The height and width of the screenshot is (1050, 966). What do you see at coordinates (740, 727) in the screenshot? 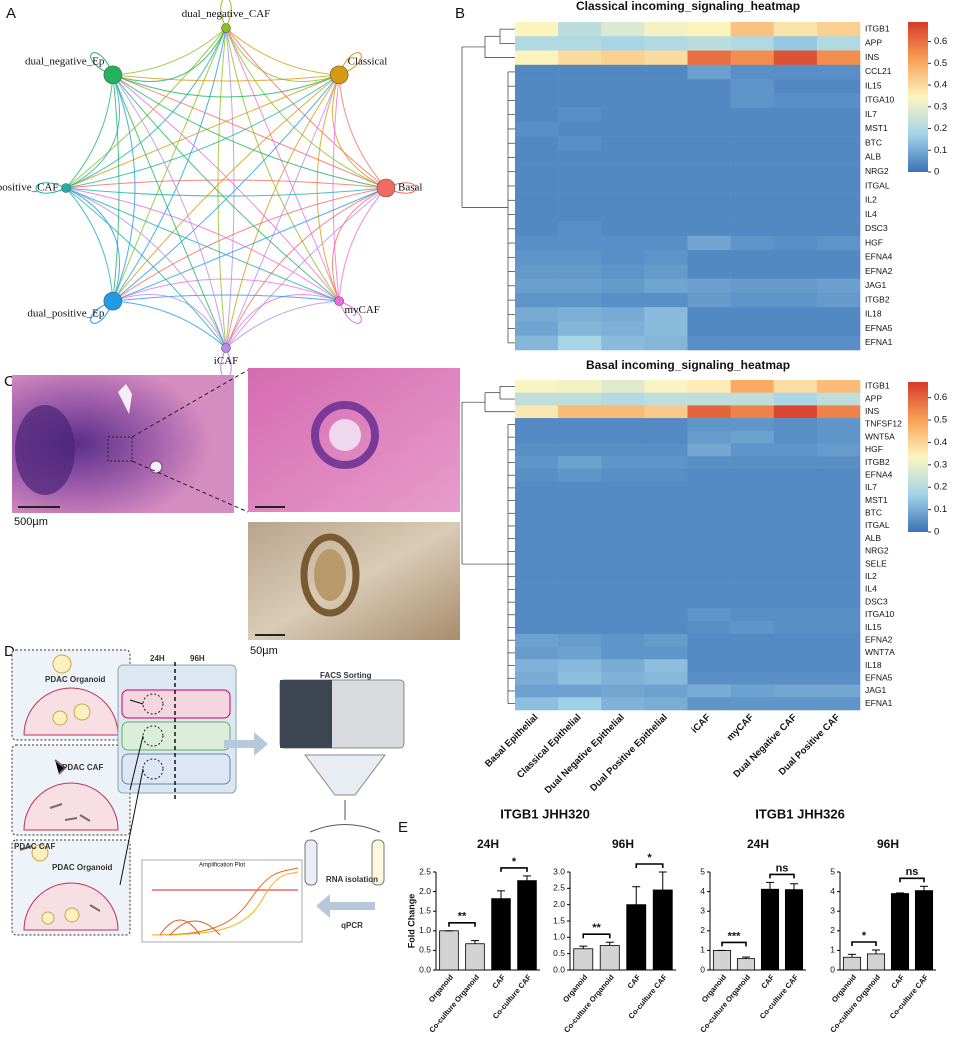
I see `column-label: myCAF` at bounding box center [740, 727].